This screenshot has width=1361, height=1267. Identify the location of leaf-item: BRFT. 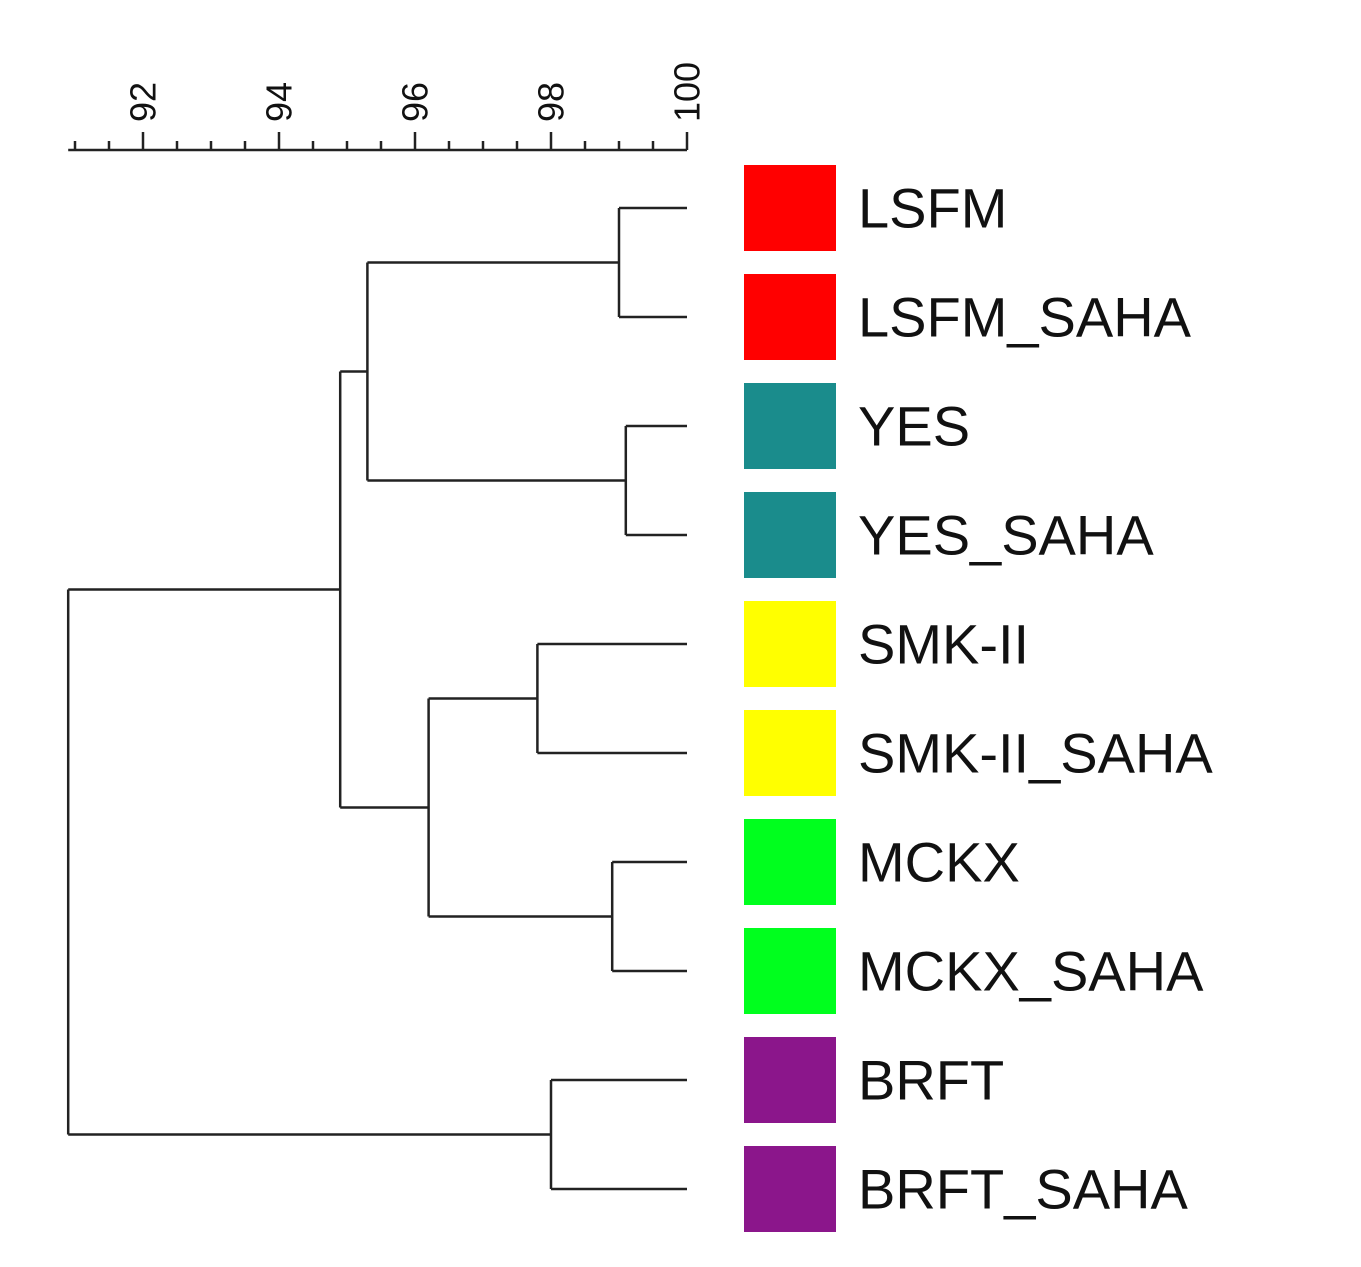
(874, 1080).